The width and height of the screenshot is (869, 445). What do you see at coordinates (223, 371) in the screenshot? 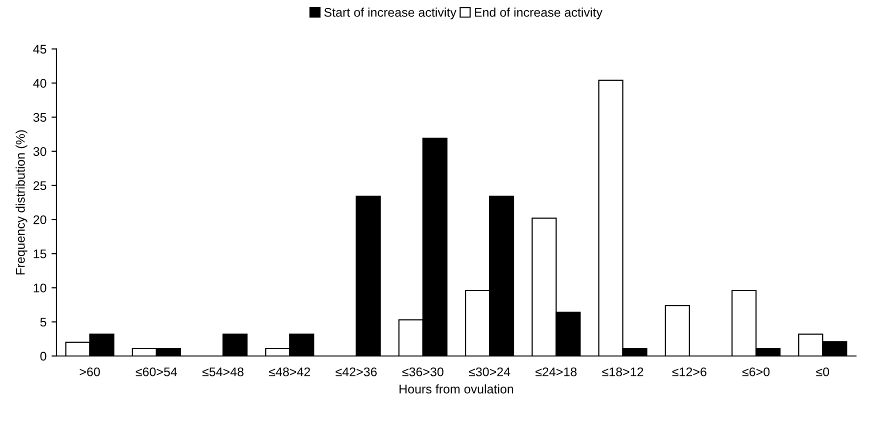
I see `x-tick-label: ≤54>48` at bounding box center [223, 371].